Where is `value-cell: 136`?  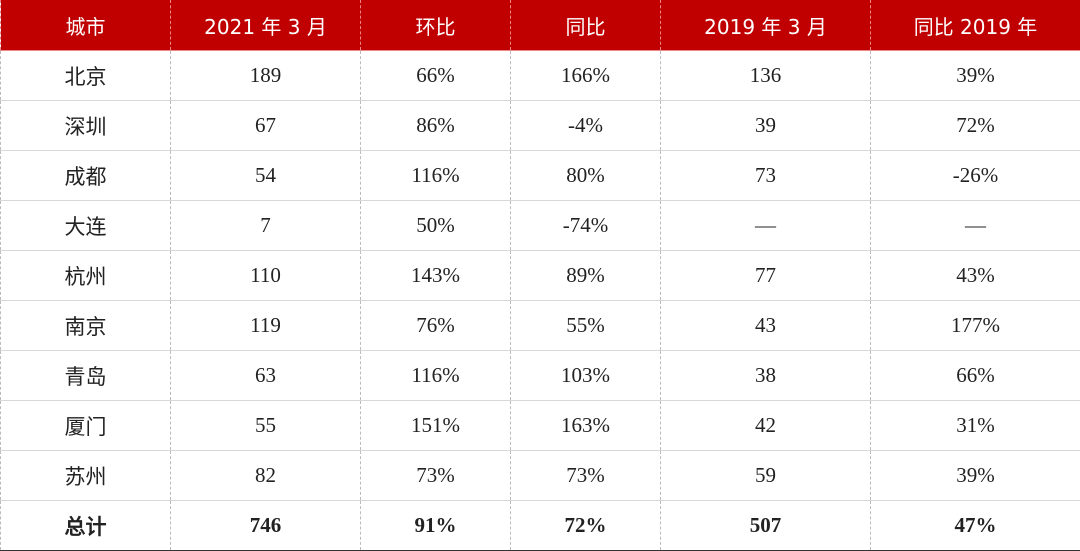 value-cell: 136 is located at coordinates (766, 76).